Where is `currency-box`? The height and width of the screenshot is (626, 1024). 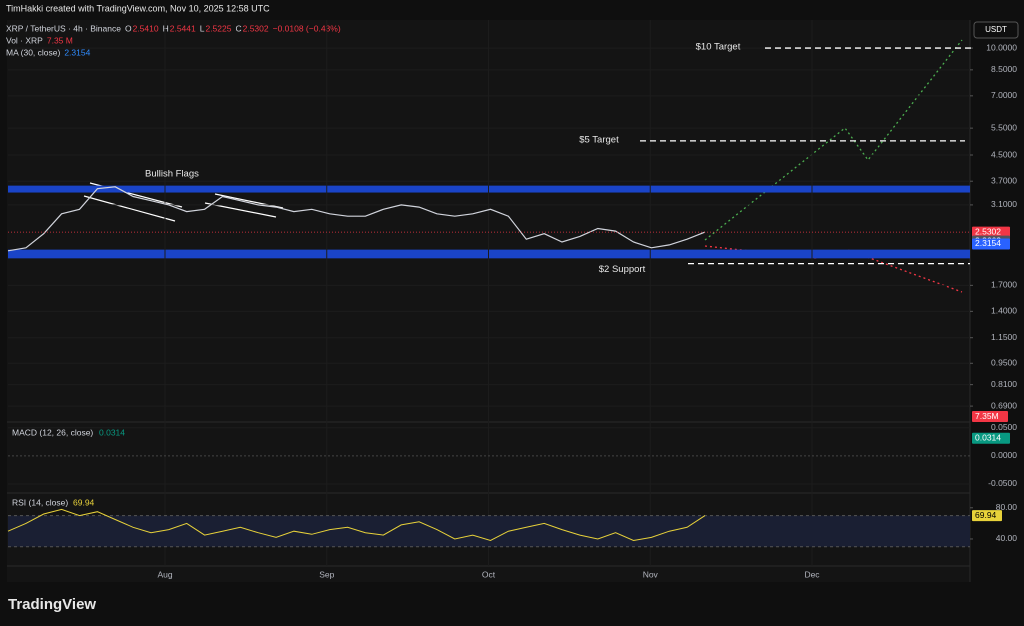 currency-box is located at coordinates (996, 30).